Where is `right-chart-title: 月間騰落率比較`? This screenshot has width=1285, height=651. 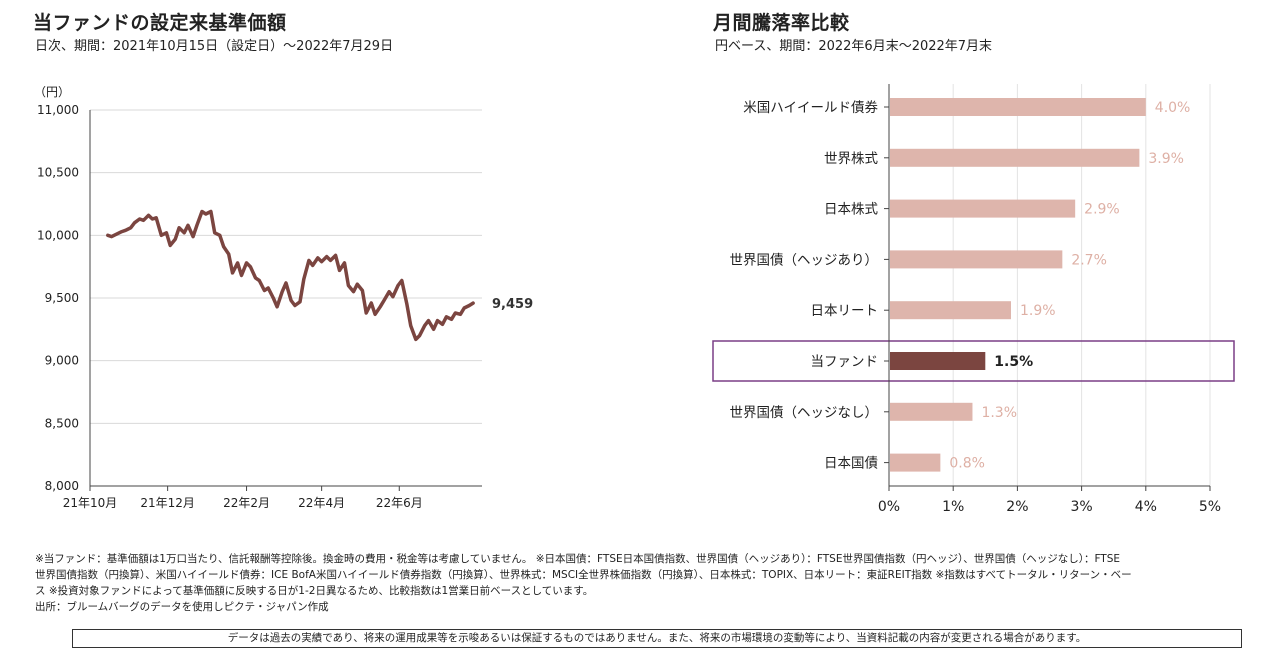 right-chart-title: 月間騰落率比較 is located at coordinates (781, 23).